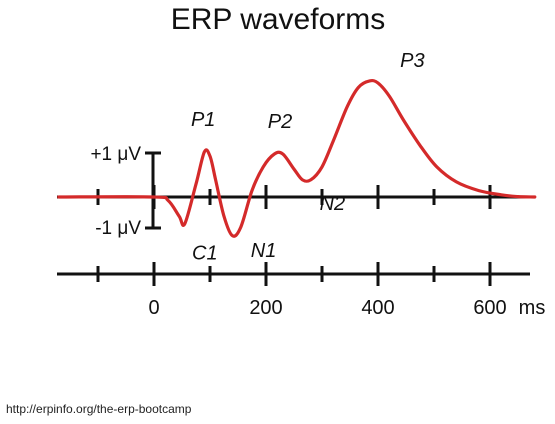  I want to click on time-axis-labels: 0 200 400 600, so click(327, 308).